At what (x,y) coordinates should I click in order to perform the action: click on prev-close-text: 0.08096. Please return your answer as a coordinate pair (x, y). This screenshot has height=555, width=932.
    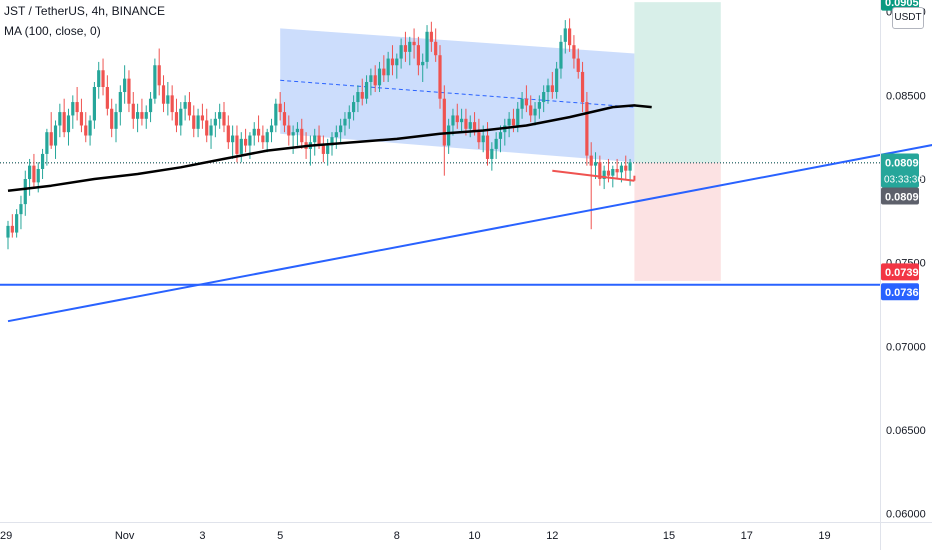
    Looking at the image, I should click on (905, 197).